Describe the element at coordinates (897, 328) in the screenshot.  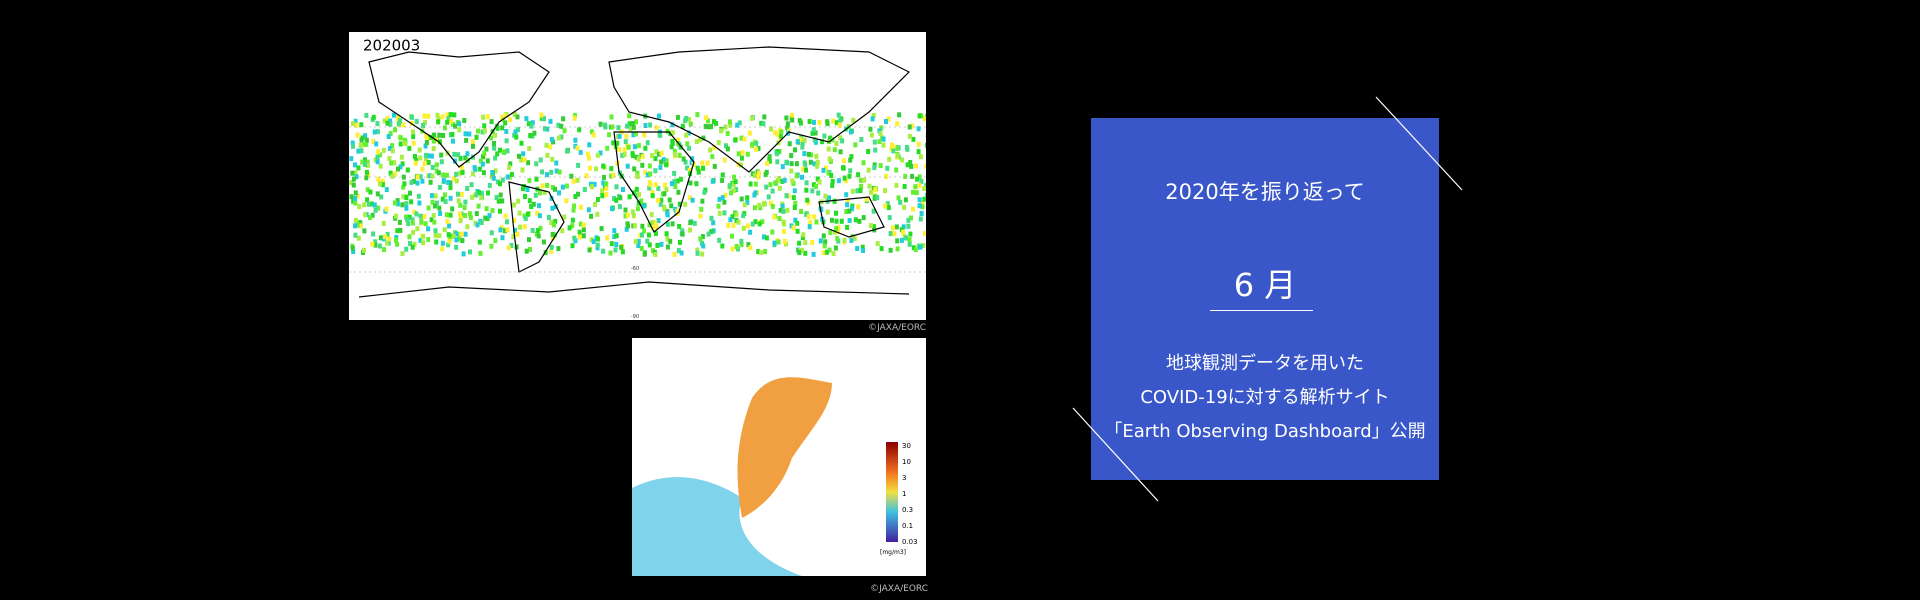
I see `image-credit: ©JAXA/EORC` at that location.